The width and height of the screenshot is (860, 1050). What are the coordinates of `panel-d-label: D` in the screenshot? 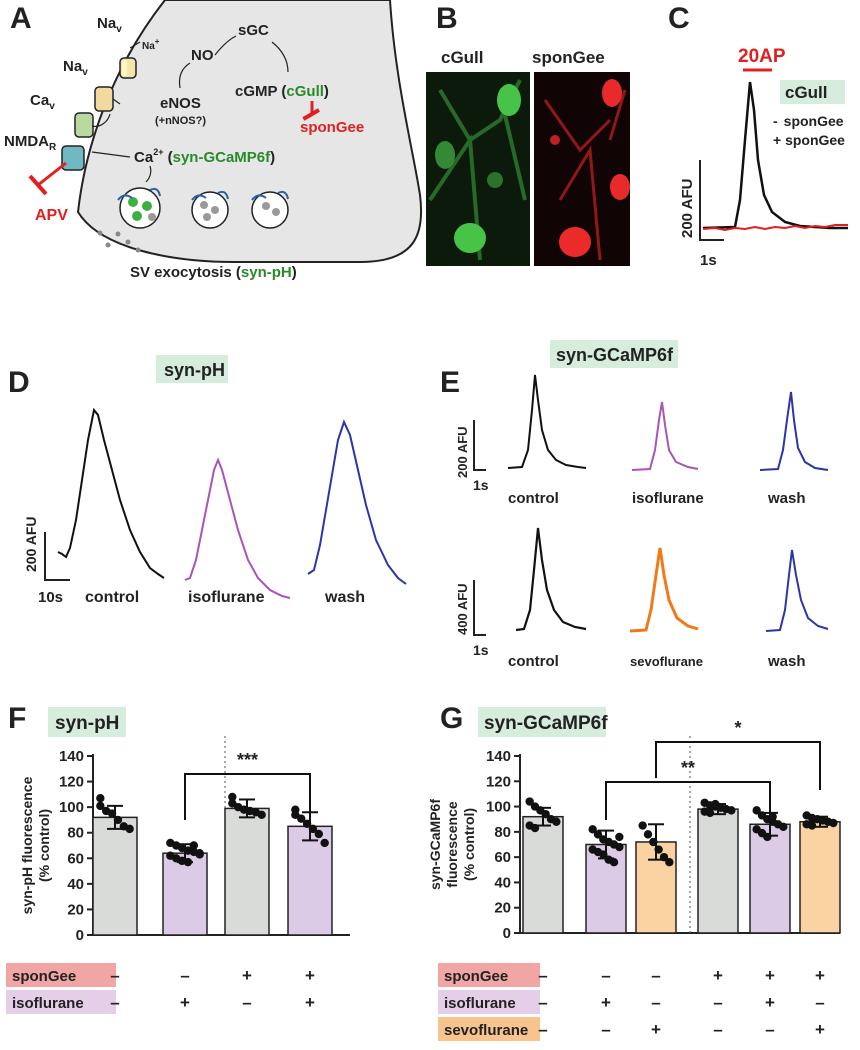 It's located at (19, 382).